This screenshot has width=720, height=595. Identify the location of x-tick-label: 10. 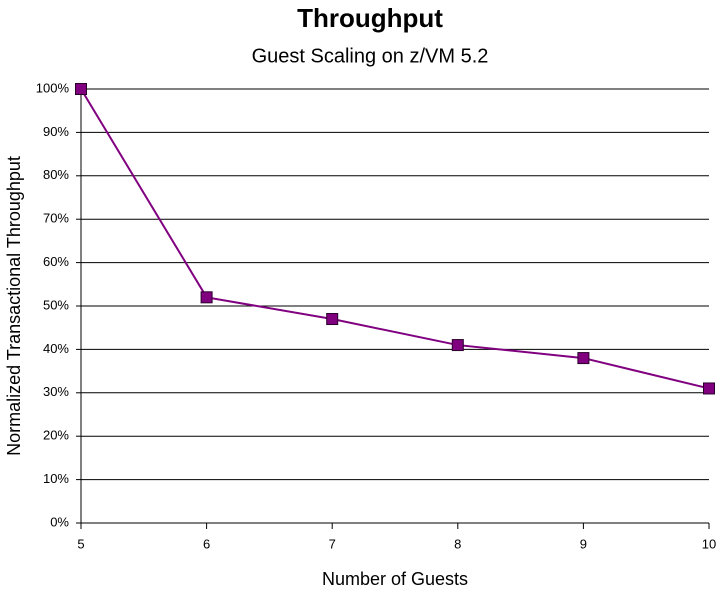
(709, 543).